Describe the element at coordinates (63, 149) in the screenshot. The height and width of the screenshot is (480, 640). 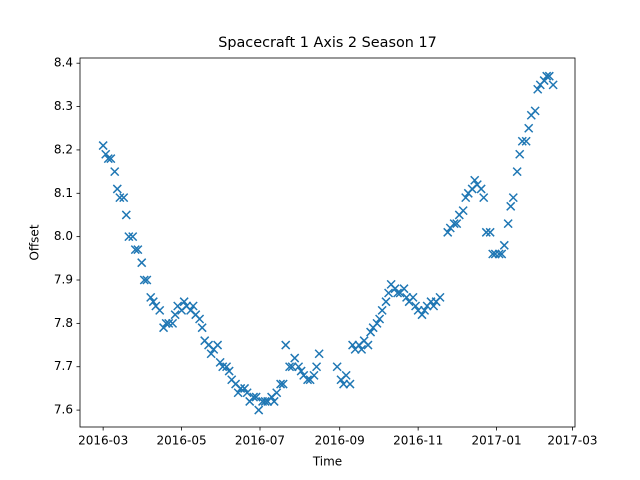
I see `y-tick-label: 8.2` at that location.